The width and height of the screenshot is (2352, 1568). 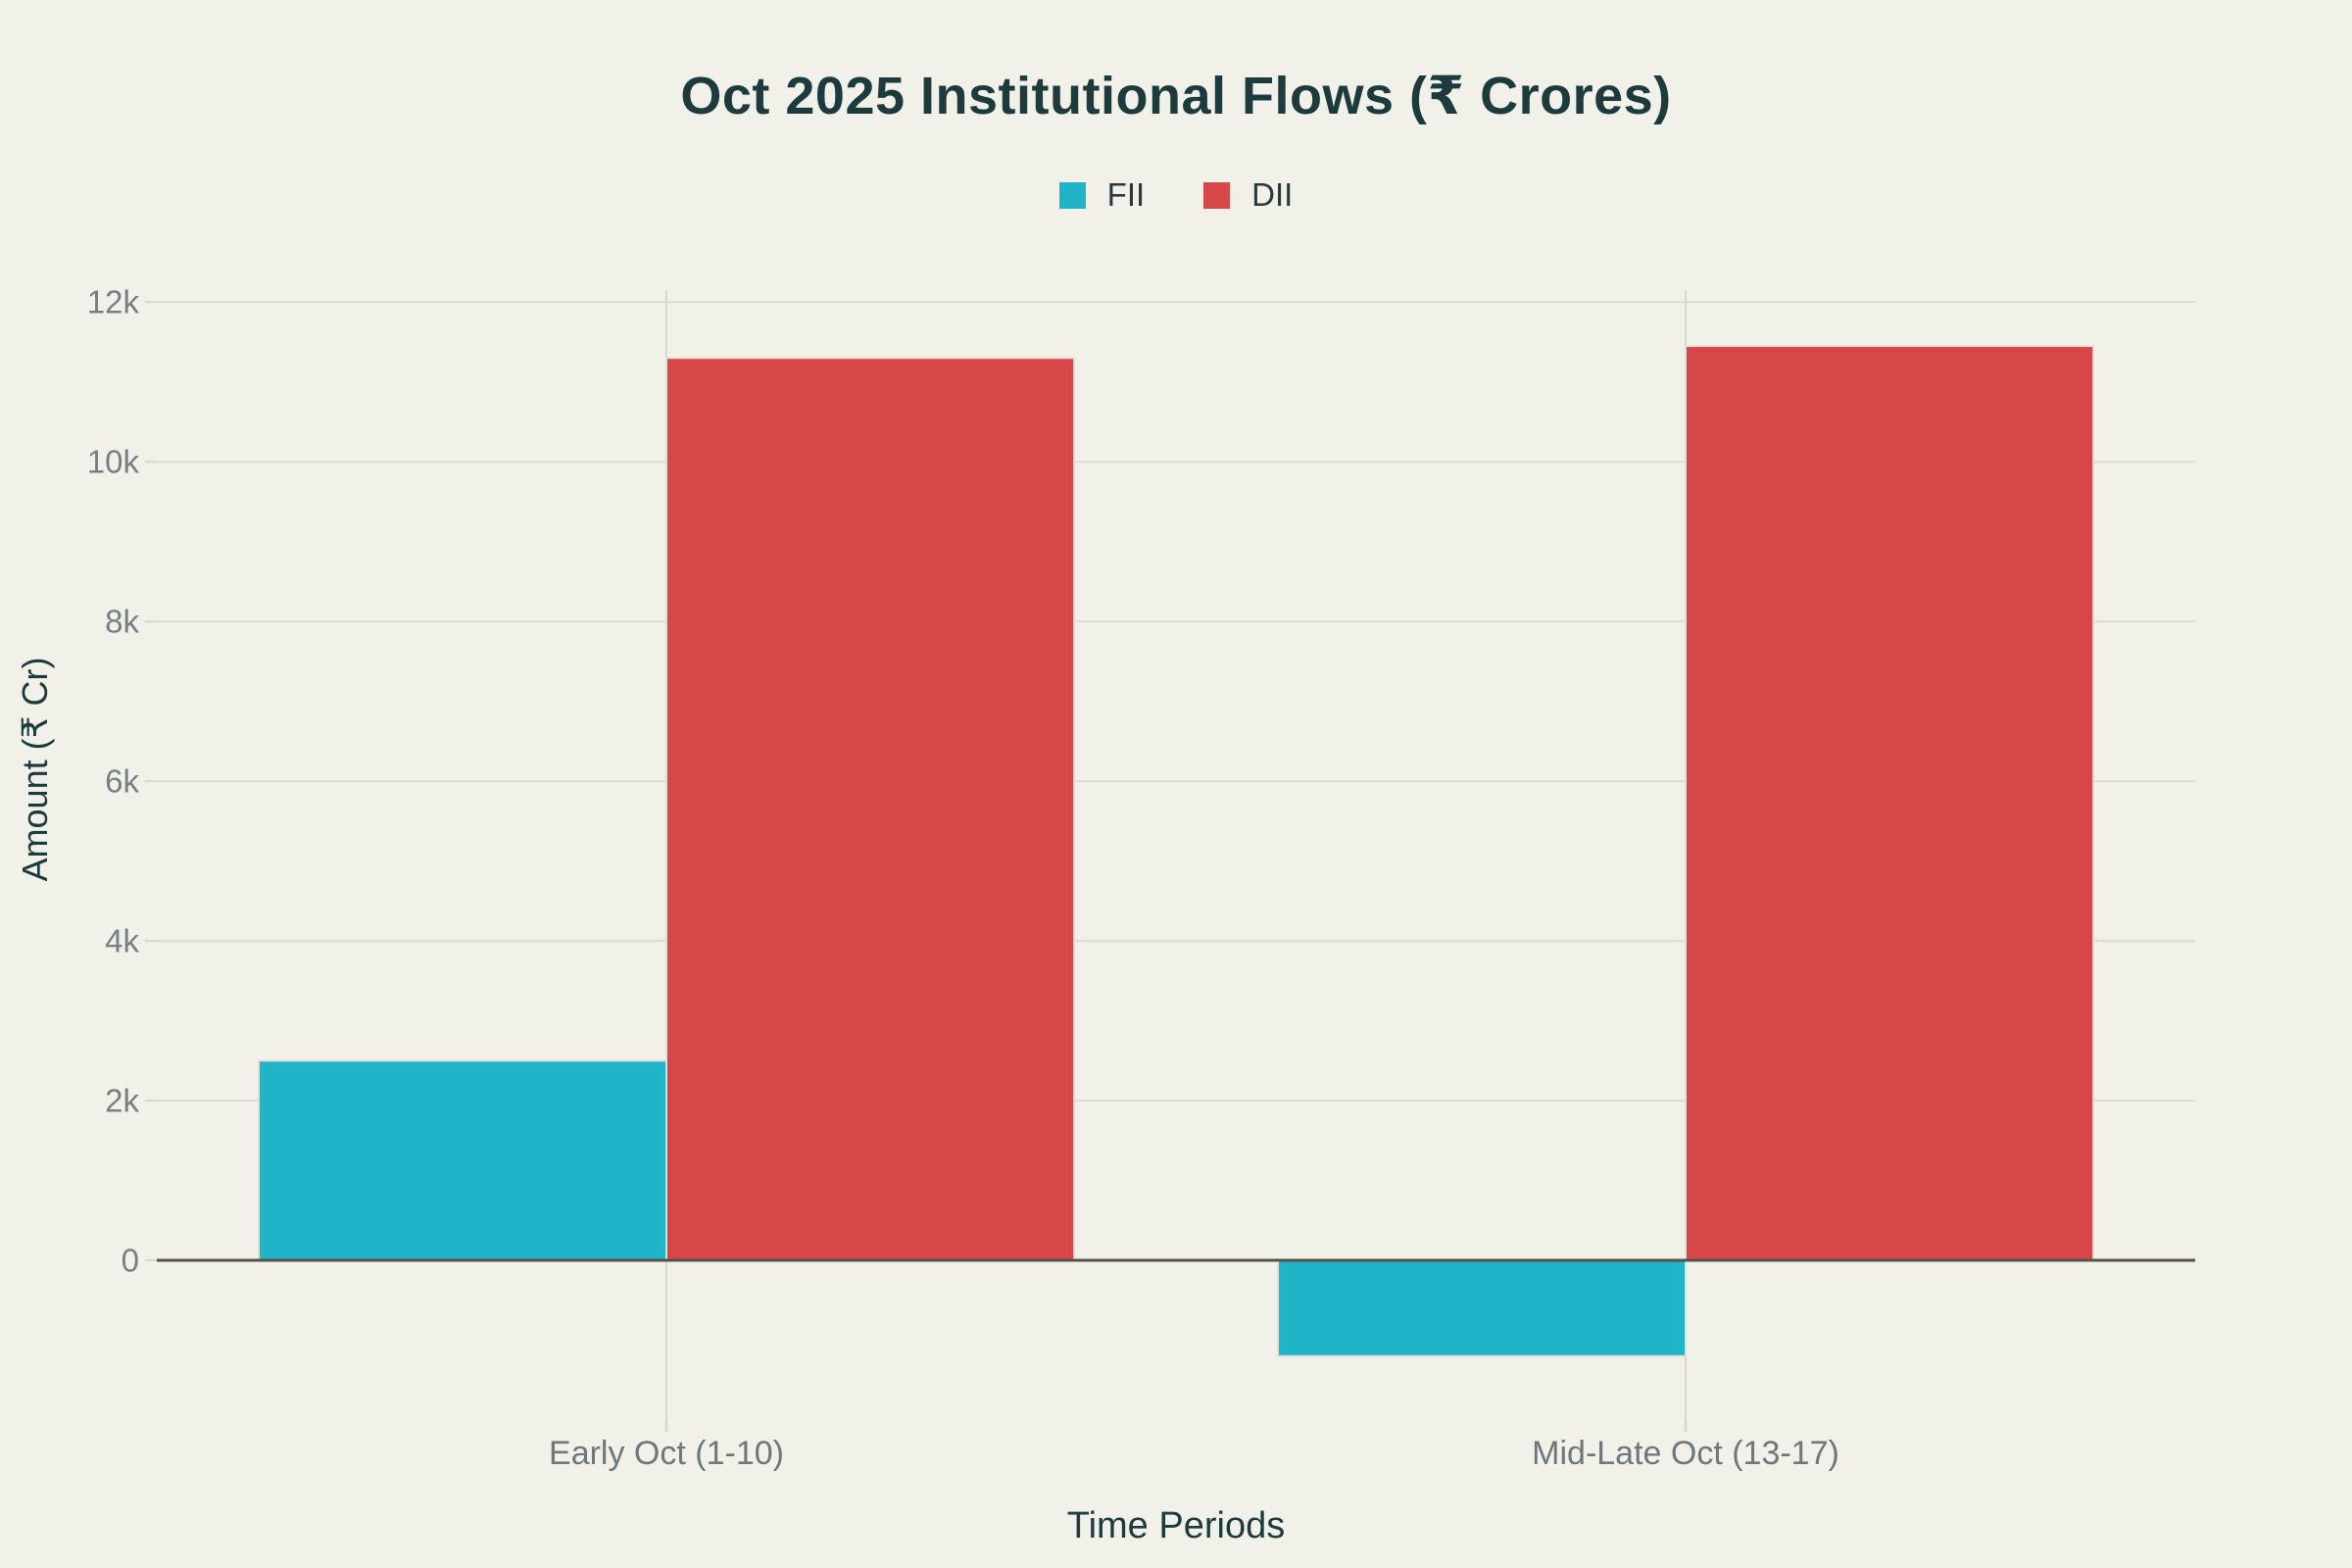 What do you see at coordinates (1248, 195) in the screenshot?
I see `legend-item-dii: DII` at bounding box center [1248, 195].